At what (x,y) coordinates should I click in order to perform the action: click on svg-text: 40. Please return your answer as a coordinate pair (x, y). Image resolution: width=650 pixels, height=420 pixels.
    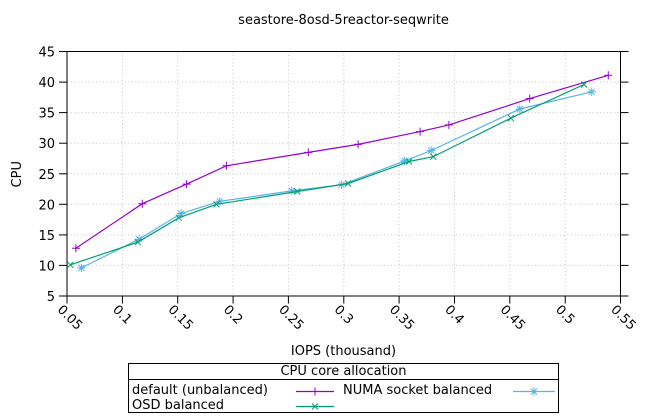
    Looking at the image, I should click on (46, 83).